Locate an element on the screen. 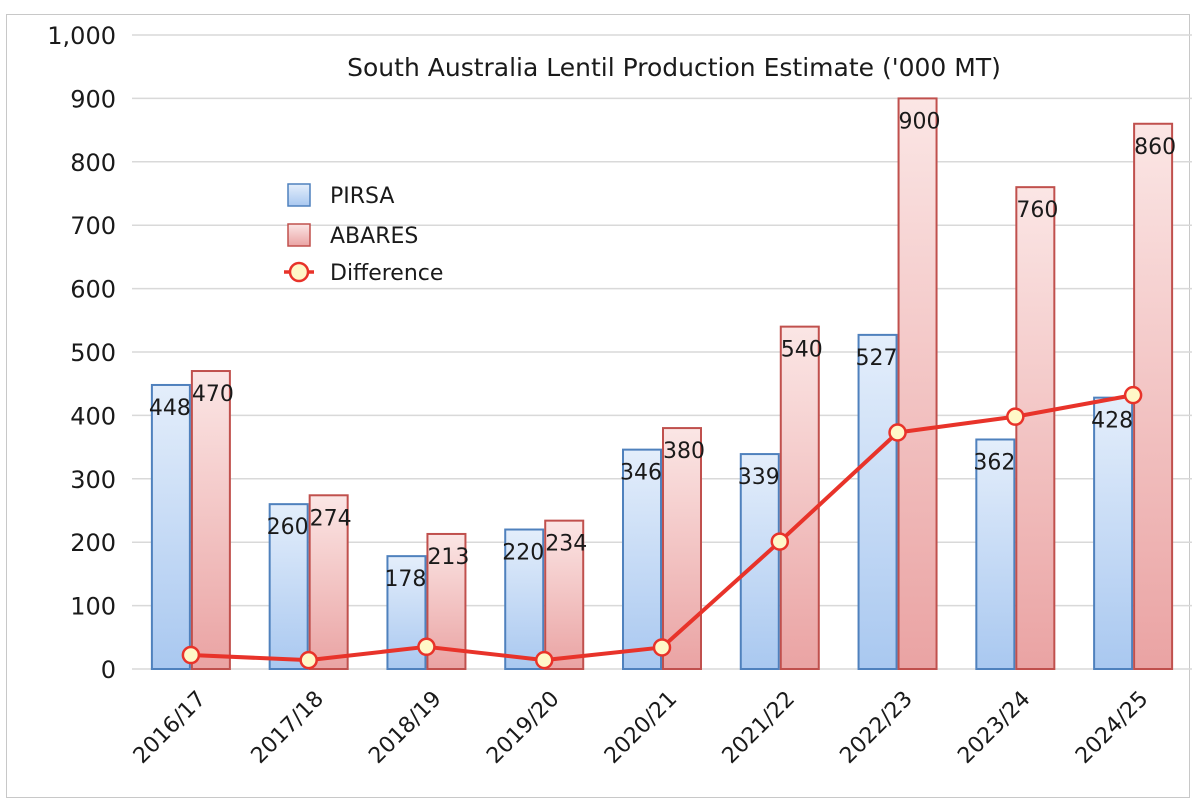  data-label-pirsa: 220 is located at coordinates (523, 553).